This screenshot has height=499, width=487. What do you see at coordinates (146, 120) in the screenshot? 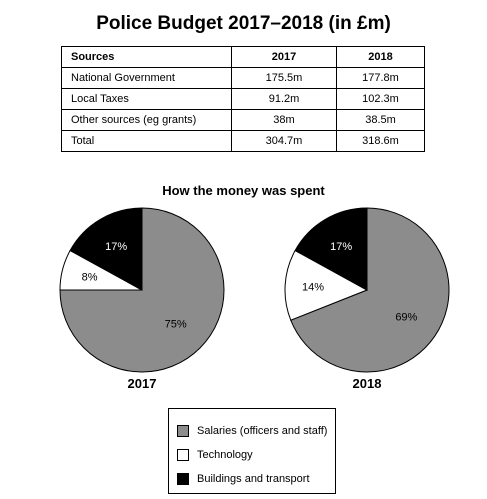
I see `row-source: Other sources (eg grants)` at bounding box center [146, 120].